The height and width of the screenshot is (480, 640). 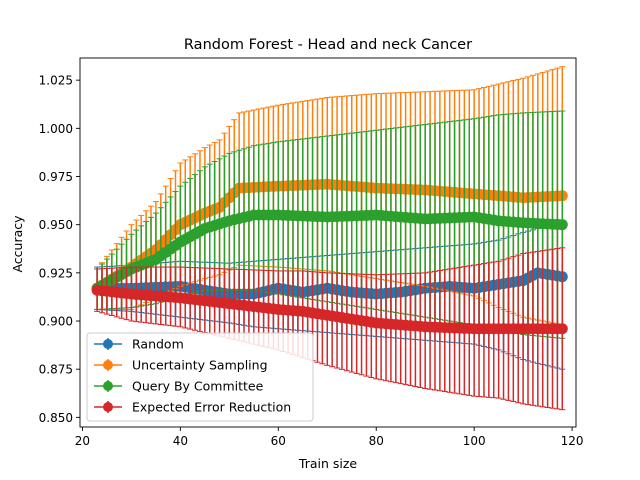 What do you see at coordinates (572, 441) in the screenshot?
I see `x-tick-label: 120` at bounding box center [572, 441].